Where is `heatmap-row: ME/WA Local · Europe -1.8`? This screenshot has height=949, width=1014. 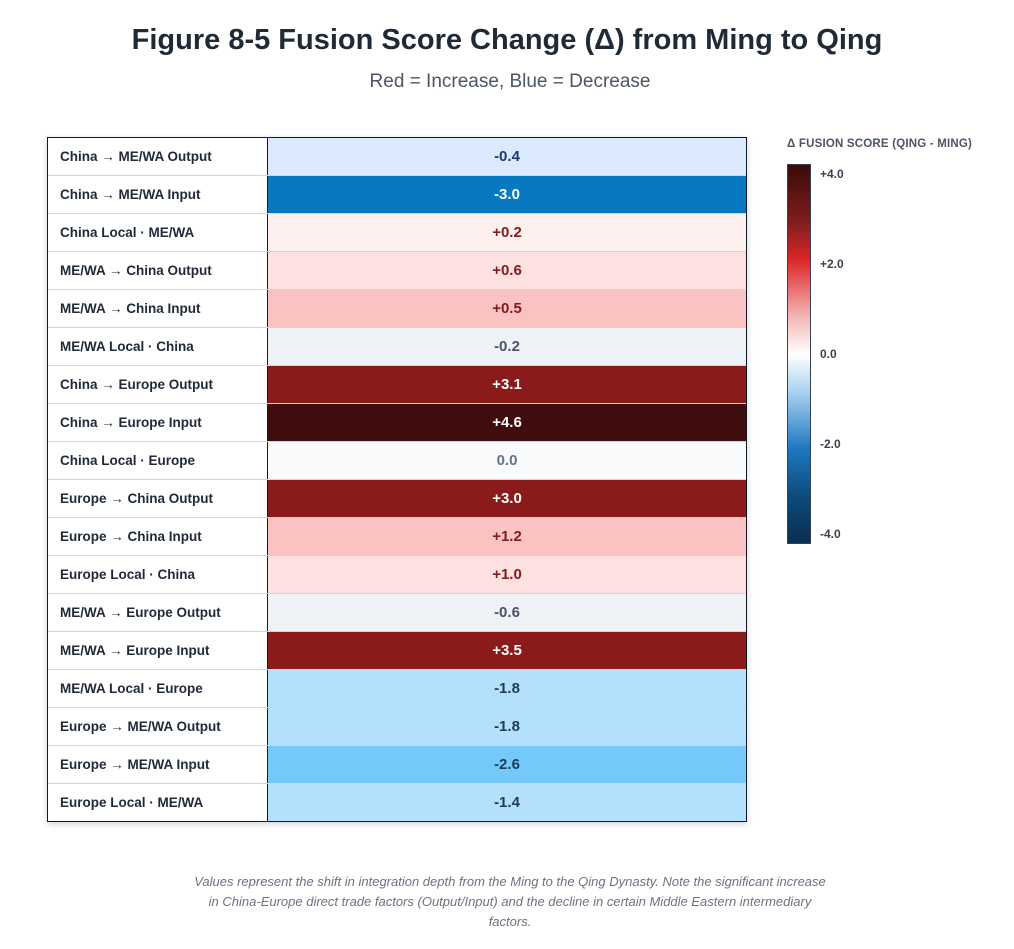
heatmap-row: ME/WA Local · Europe -1.8 is located at coordinates (397, 689).